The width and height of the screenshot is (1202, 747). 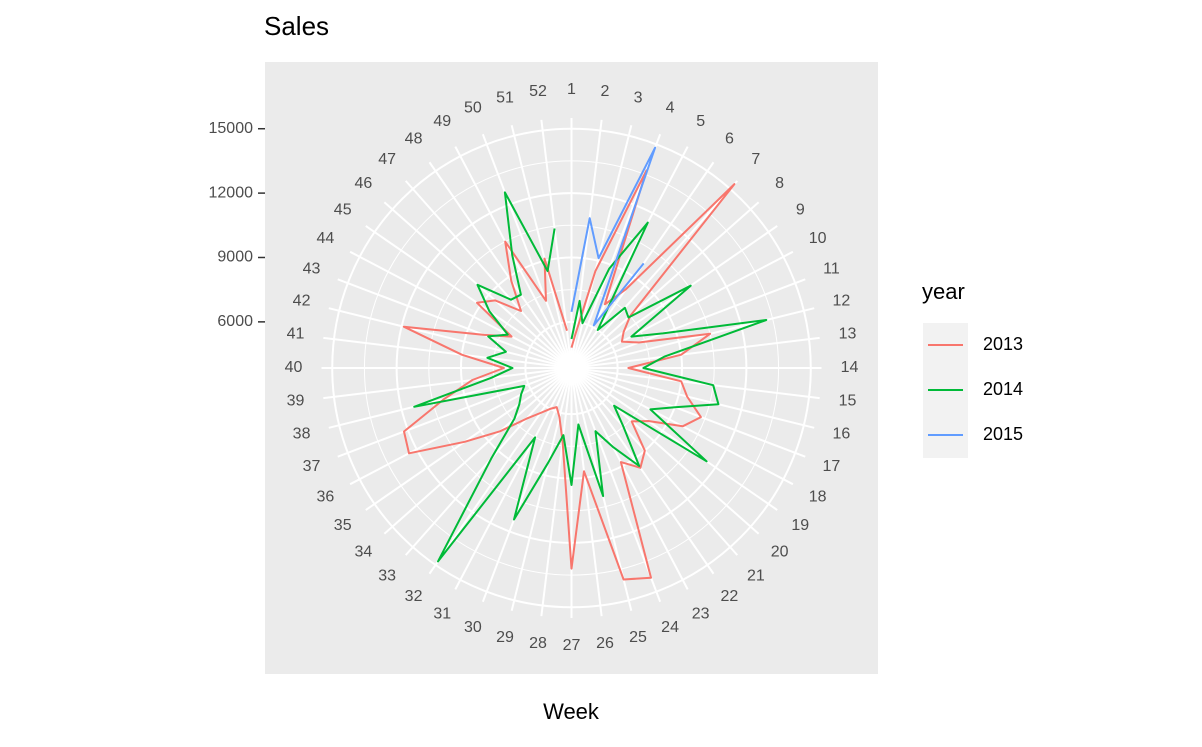 What do you see at coordinates (296, 334) in the screenshot?
I see `x-tick-label: 41` at bounding box center [296, 334].